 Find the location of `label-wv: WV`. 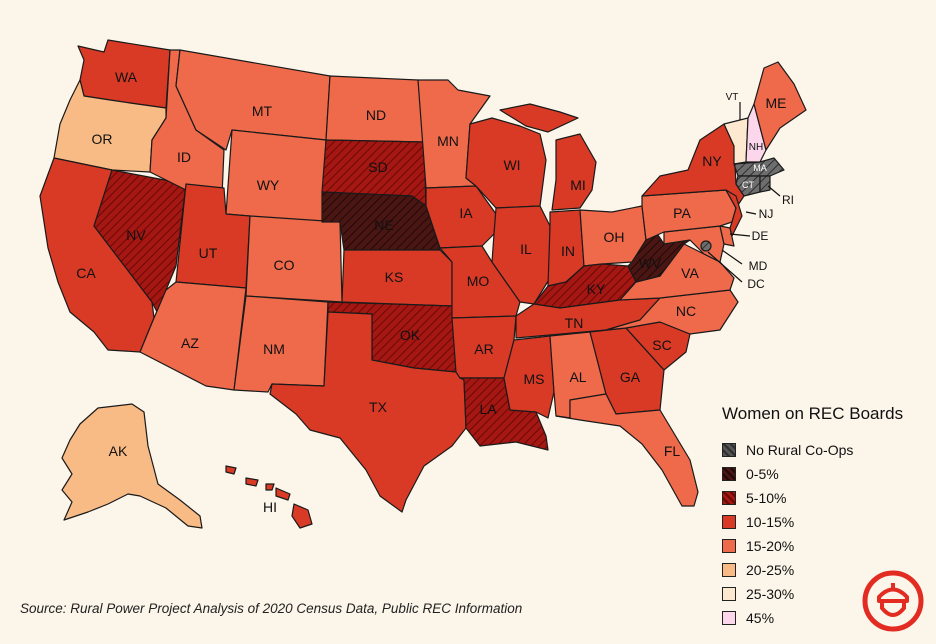

label-wv: WV is located at coordinates (650, 263).